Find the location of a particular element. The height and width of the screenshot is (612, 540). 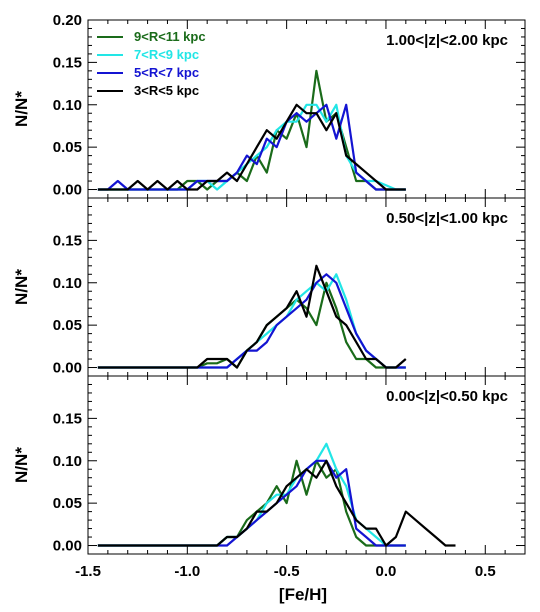

x-axis-title: [Fe/H] is located at coordinates (303, 594).